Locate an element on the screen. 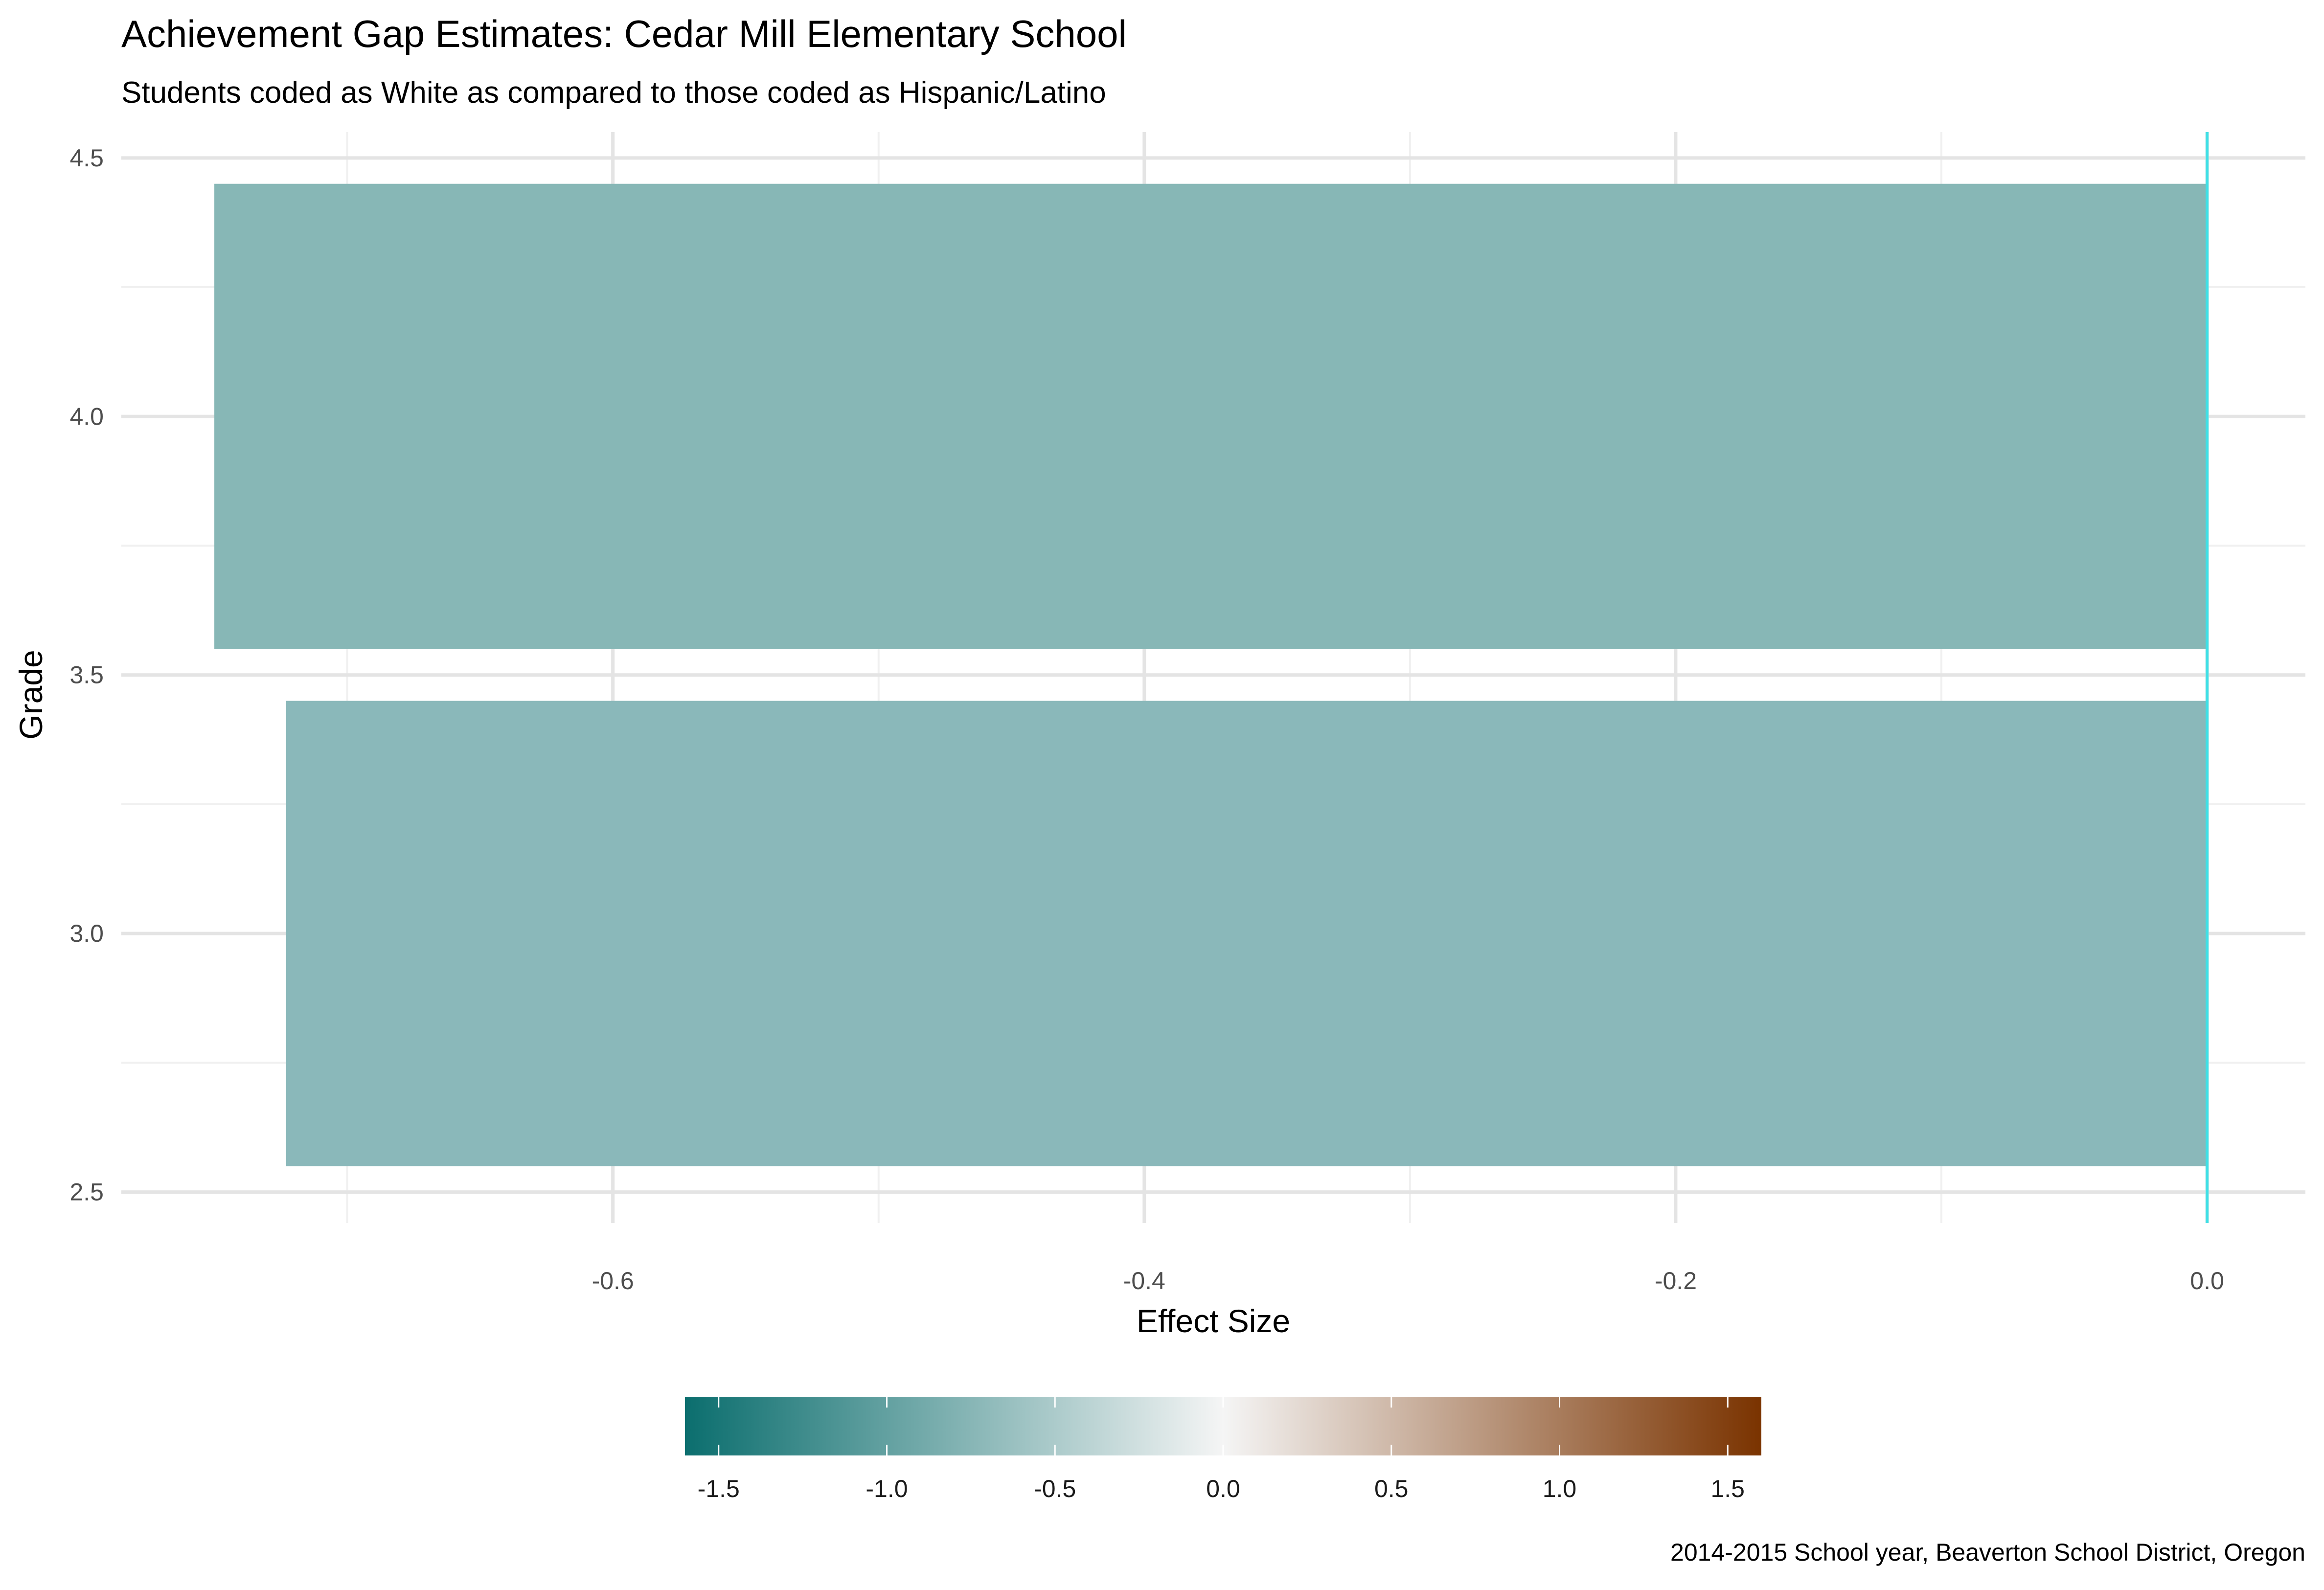 This screenshot has width=2324, height=1590. x-tick-label: -0.4 is located at coordinates (1144, 1281).